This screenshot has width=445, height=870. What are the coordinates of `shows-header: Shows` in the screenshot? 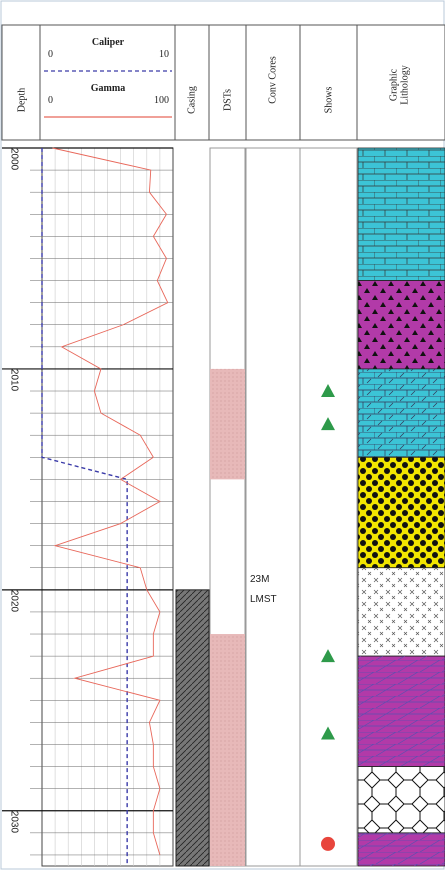 It's located at (328, 100).